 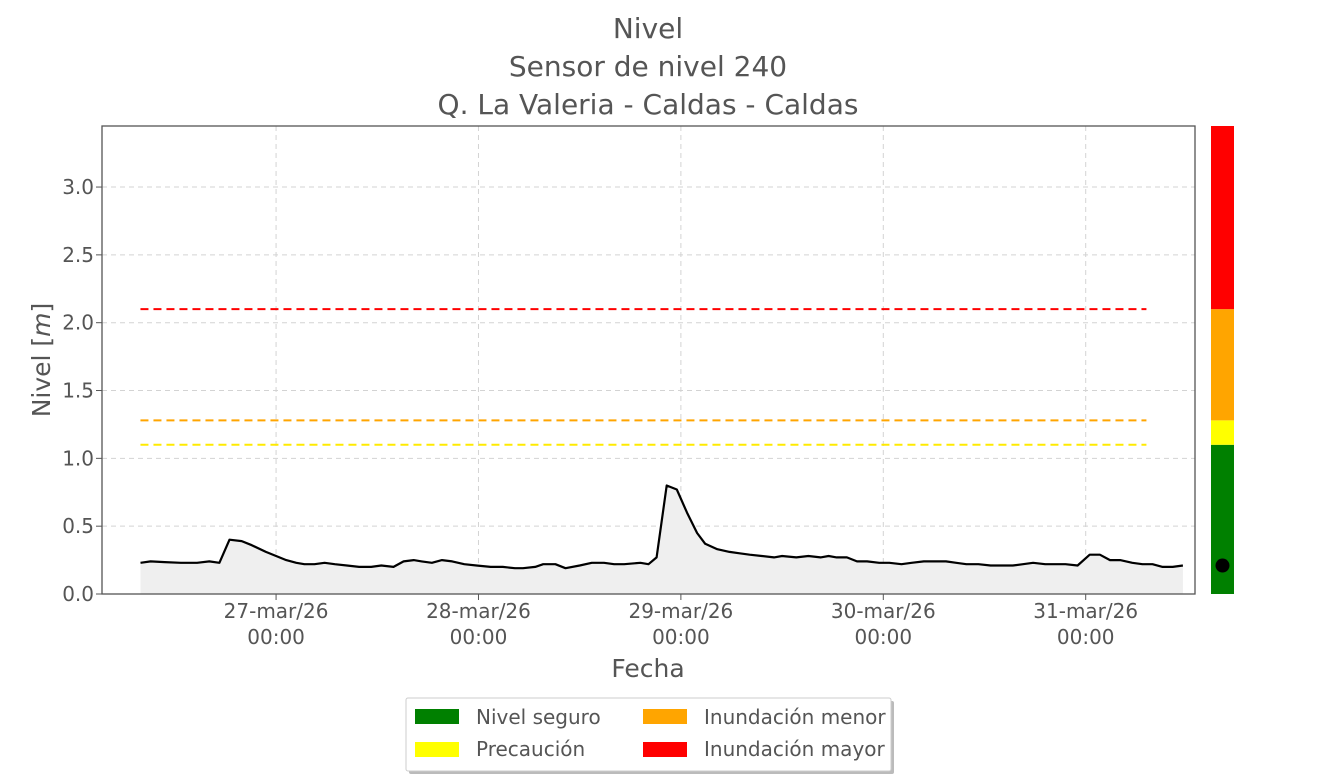 I want to click on level-area, so click(x=661, y=539).